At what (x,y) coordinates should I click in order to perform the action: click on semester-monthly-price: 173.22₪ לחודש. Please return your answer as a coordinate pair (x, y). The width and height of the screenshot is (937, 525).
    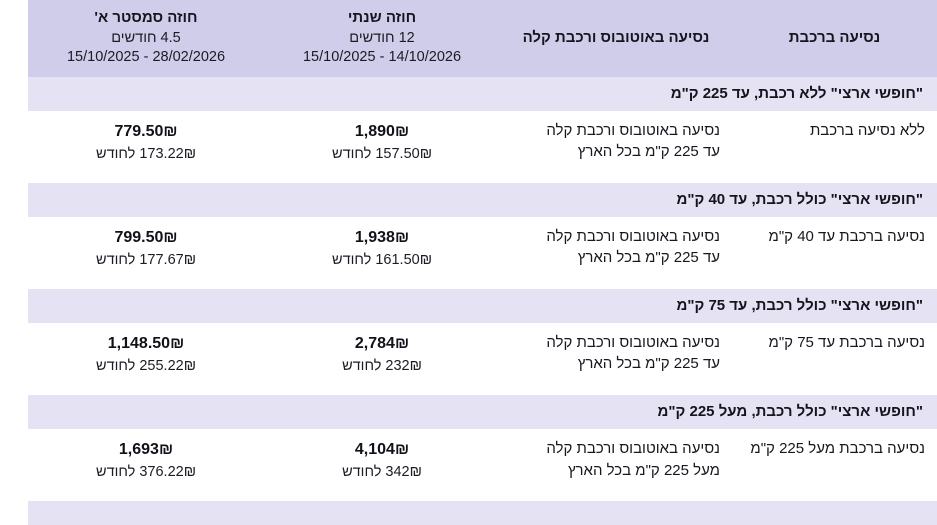
    Looking at the image, I should click on (146, 153).